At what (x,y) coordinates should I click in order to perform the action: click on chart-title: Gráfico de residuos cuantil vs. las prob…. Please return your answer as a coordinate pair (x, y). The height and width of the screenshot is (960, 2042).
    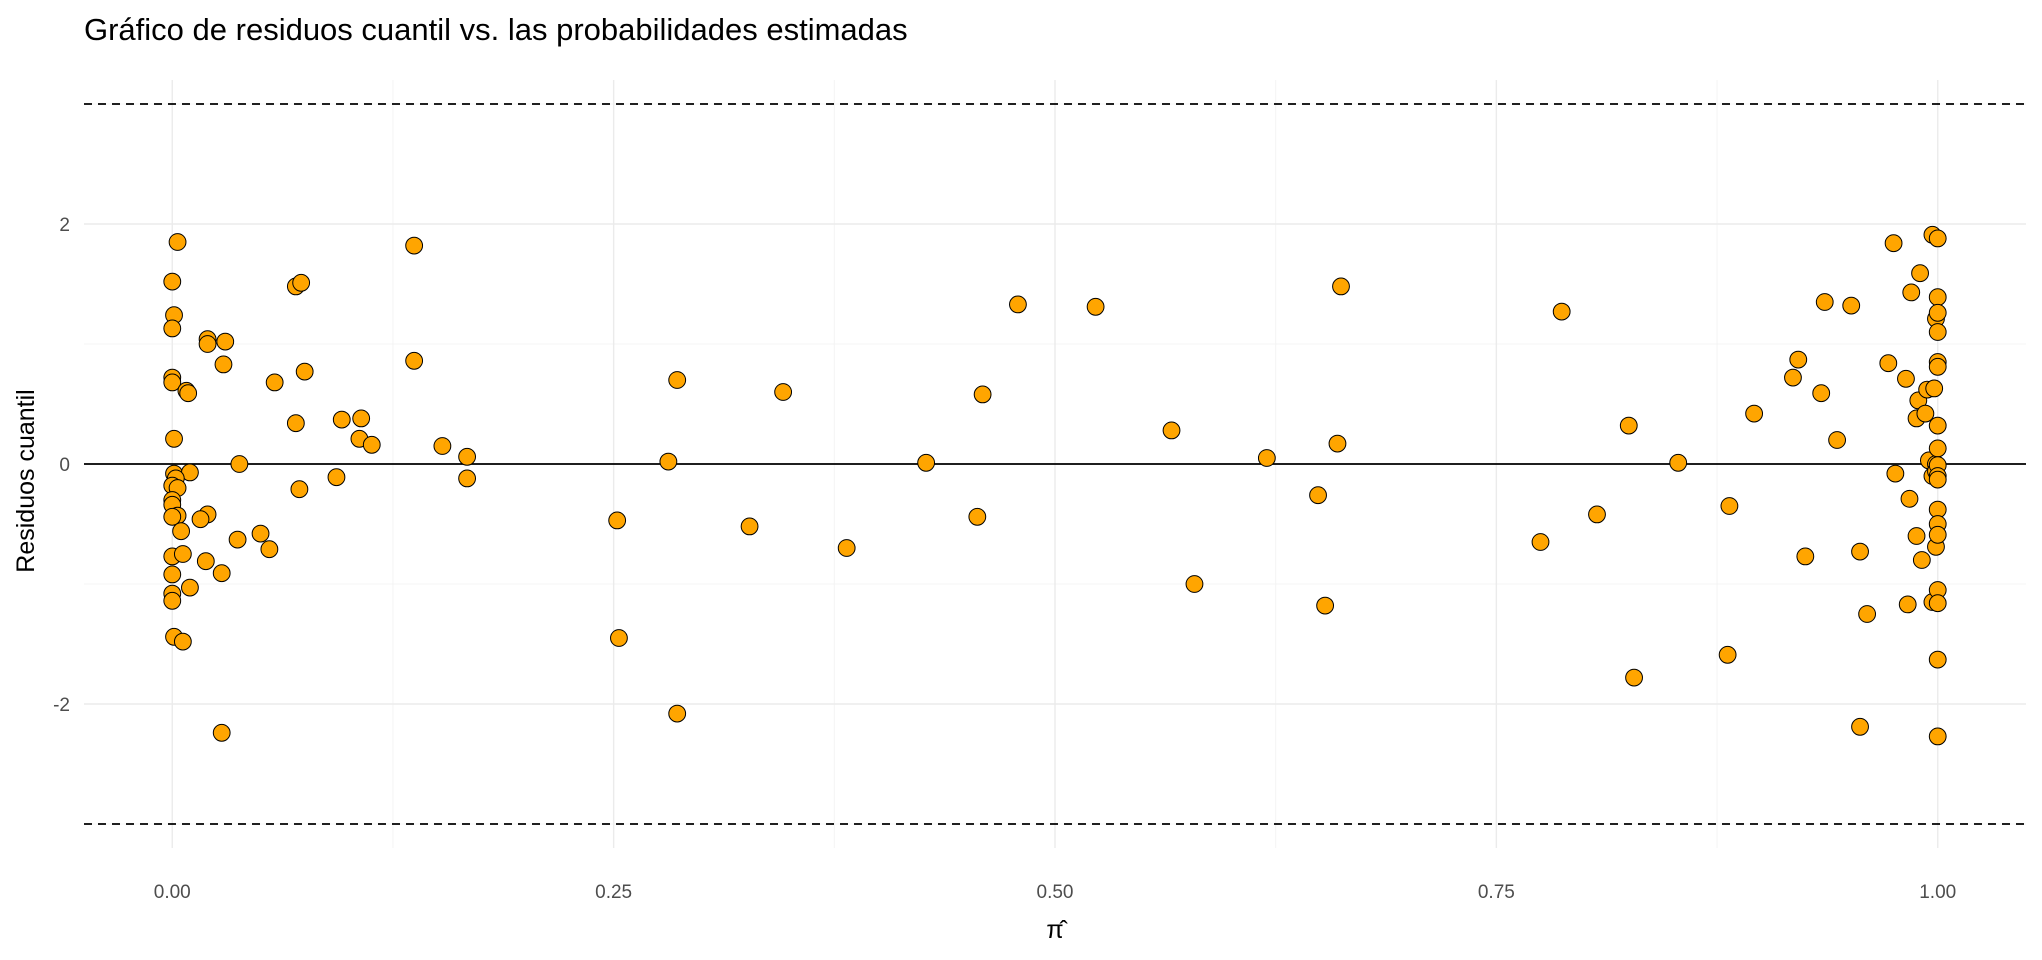
    Looking at the image, I should click on (496, 29).